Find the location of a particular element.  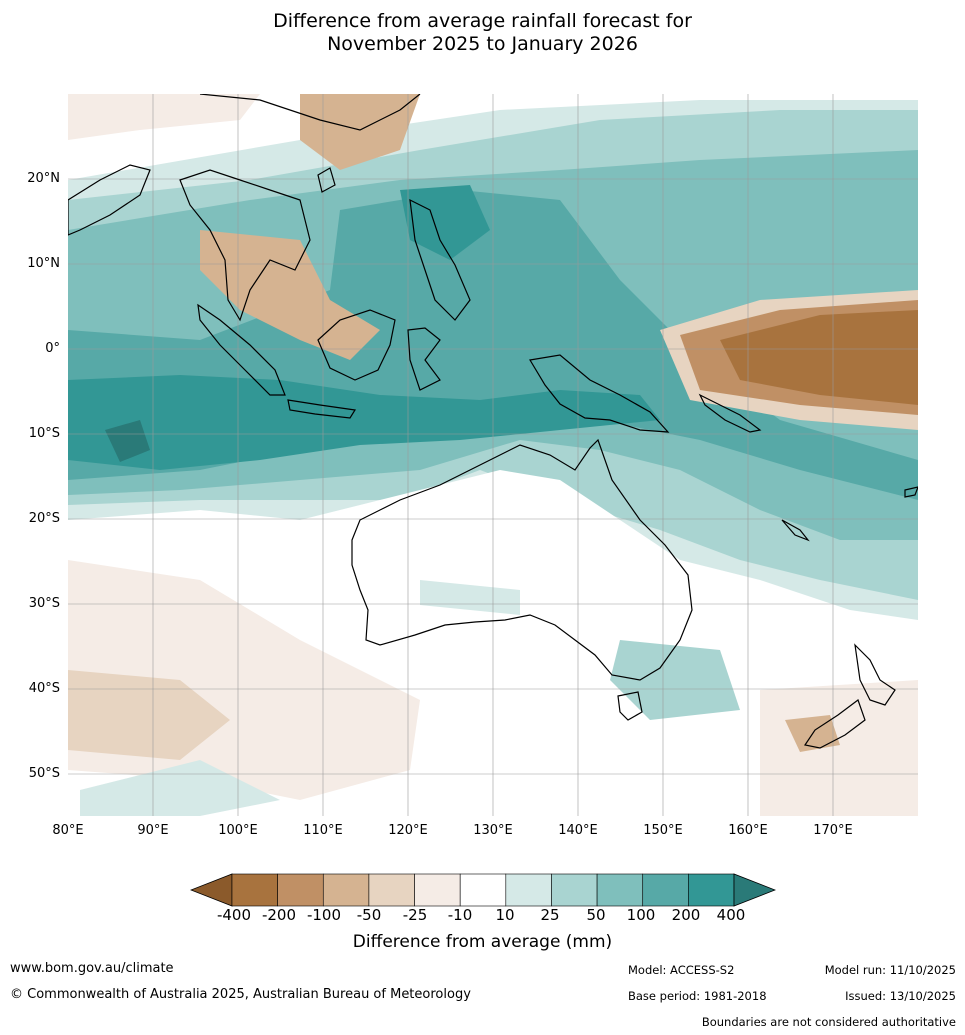

lat-label-10n: 10°N is located at coordinates (43, 263).